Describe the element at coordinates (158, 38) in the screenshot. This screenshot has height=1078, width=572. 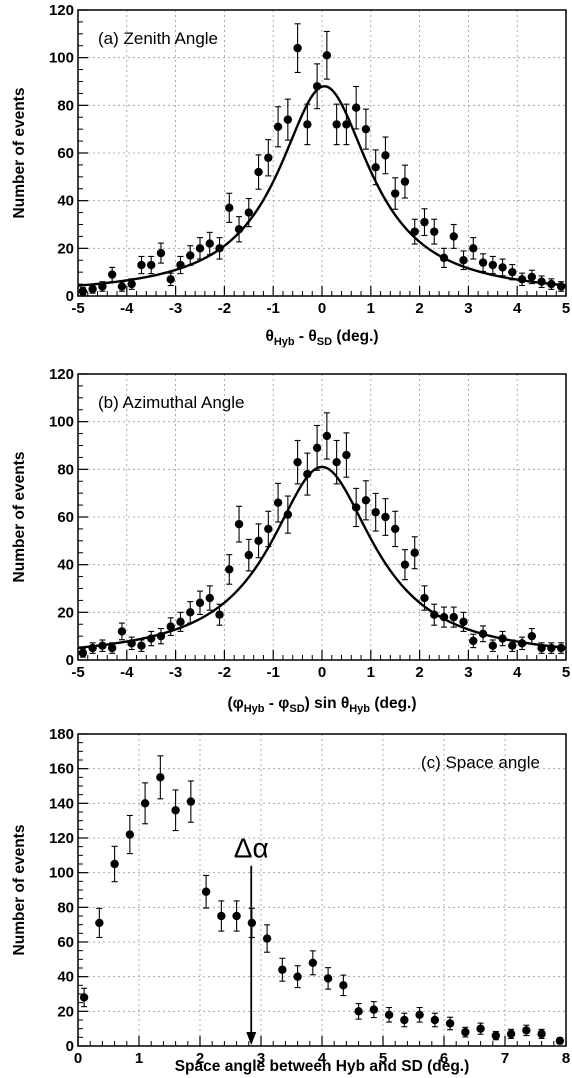
I see `panel-label: (a) Zenith Angle` at that location.